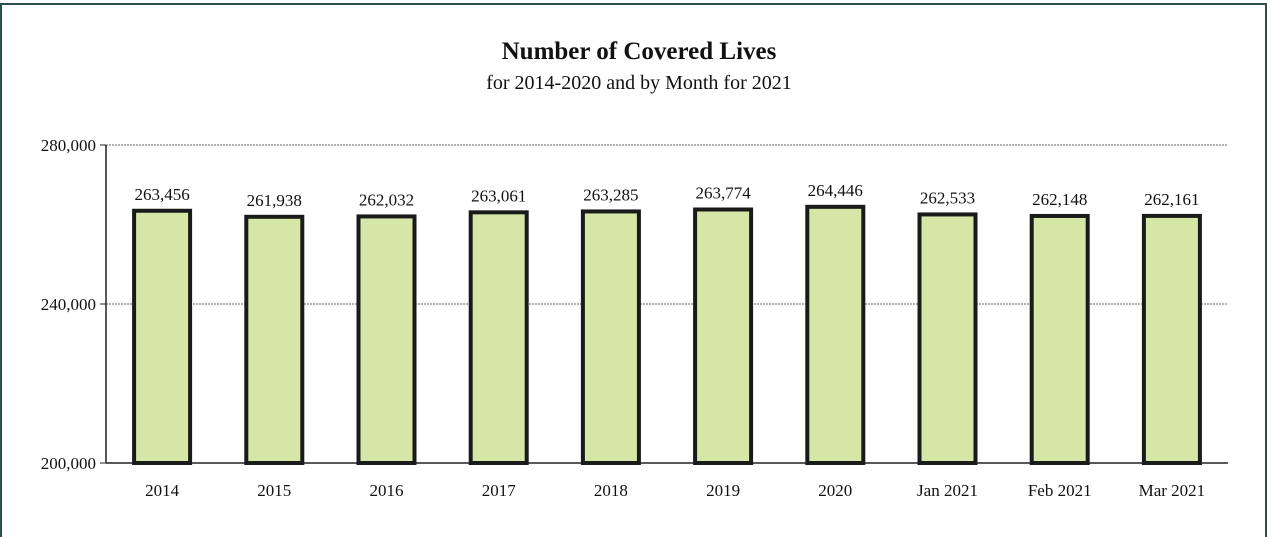  Describe the element at coordinates (68, 304) in the screenshot. I see `y-tick-label: 240,000` at that location.